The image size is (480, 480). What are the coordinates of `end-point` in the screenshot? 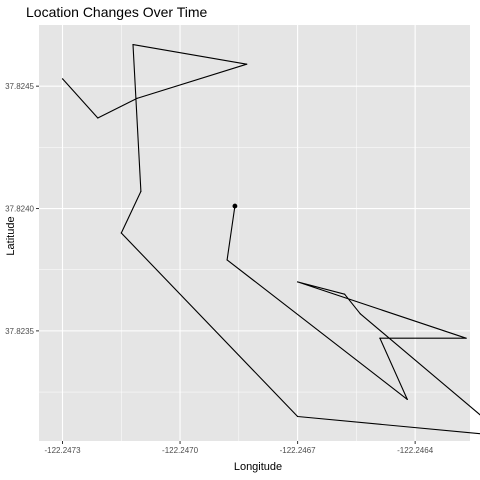 It's located at (235, 206).